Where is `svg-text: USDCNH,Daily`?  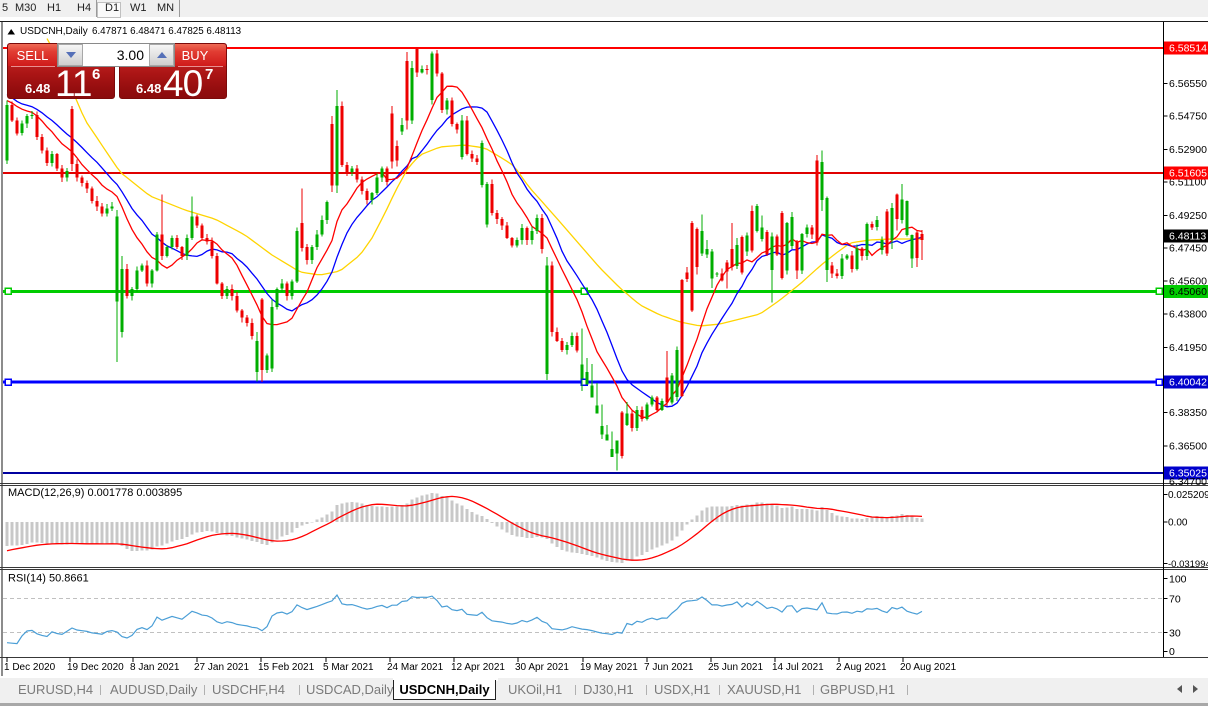 svg-text: USDCNH,Daily is located at coordinates (54, 31).